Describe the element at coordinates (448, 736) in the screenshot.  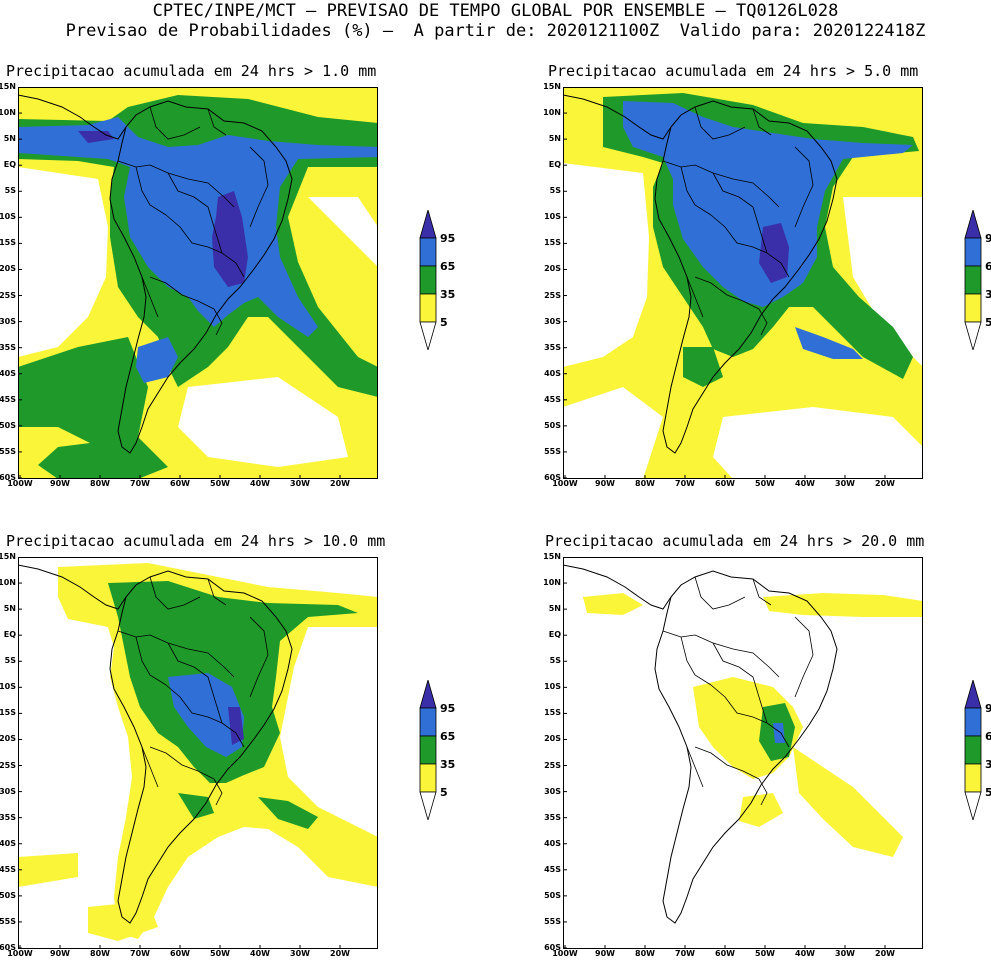
I see `colorbar-label: 65` at that location.